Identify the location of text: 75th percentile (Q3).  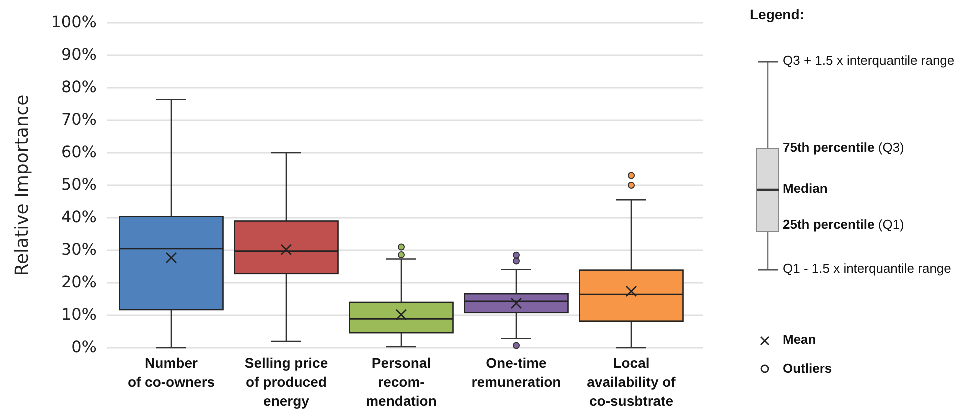
(843, 148).